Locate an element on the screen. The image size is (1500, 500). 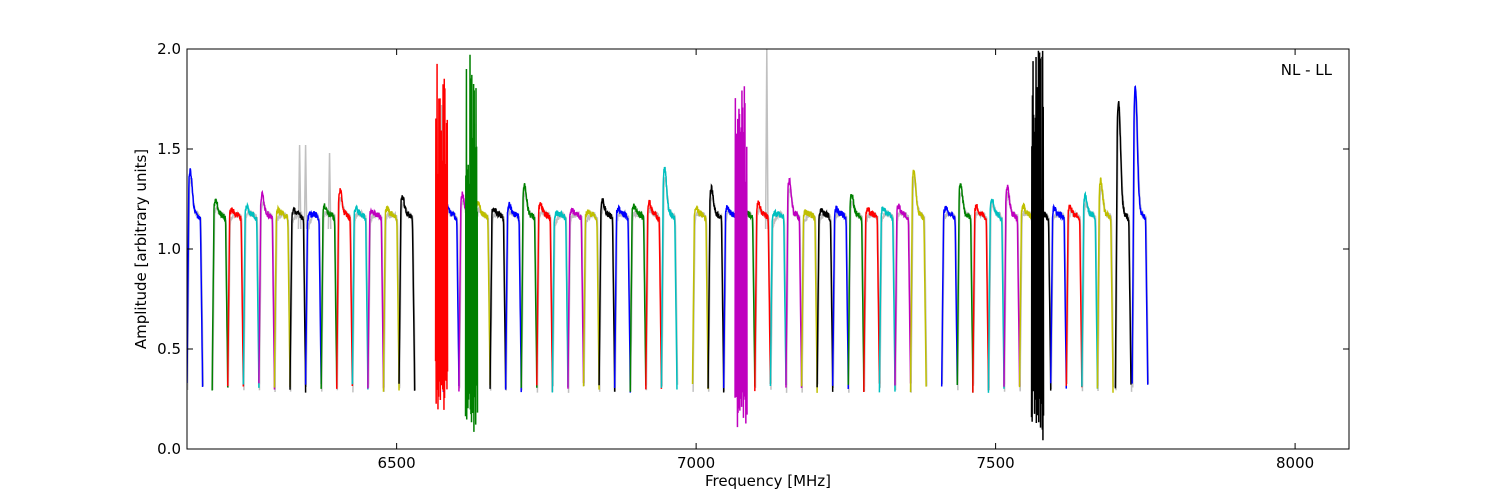
x-axis-label: Frequency [MHz] is located at coordinates (768, 481).